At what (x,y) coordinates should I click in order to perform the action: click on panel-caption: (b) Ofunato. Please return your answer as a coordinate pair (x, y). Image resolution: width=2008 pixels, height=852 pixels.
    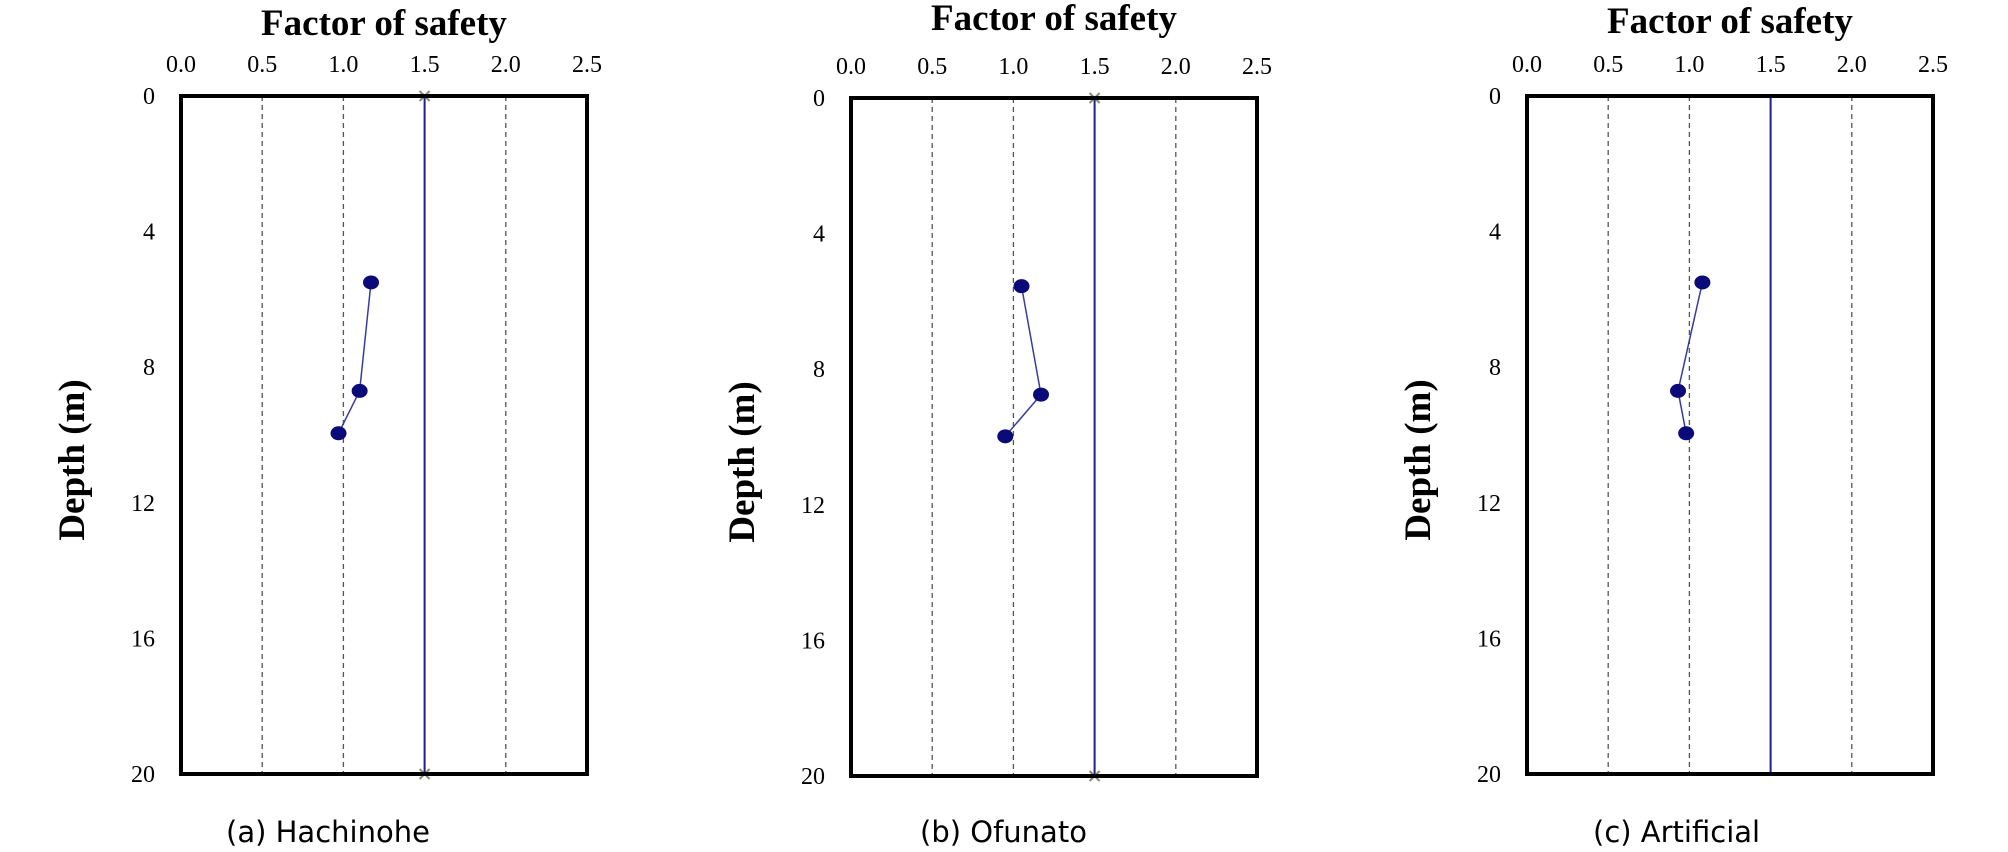
    Looking at the image, I should click on (1003, 832).